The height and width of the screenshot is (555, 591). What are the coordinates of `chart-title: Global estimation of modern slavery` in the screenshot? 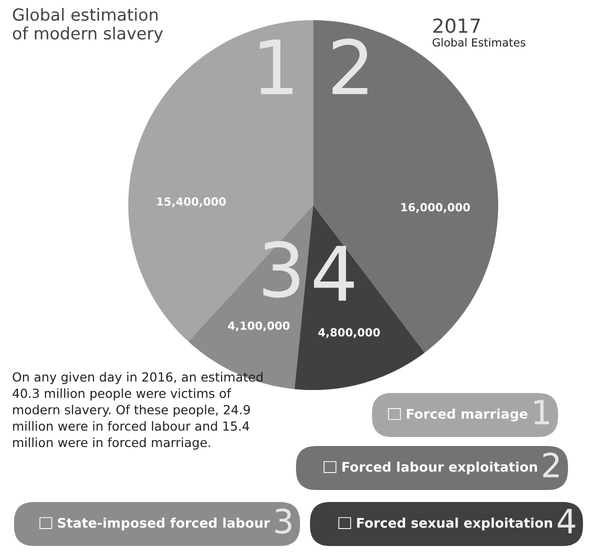 It's located at (87, 25).